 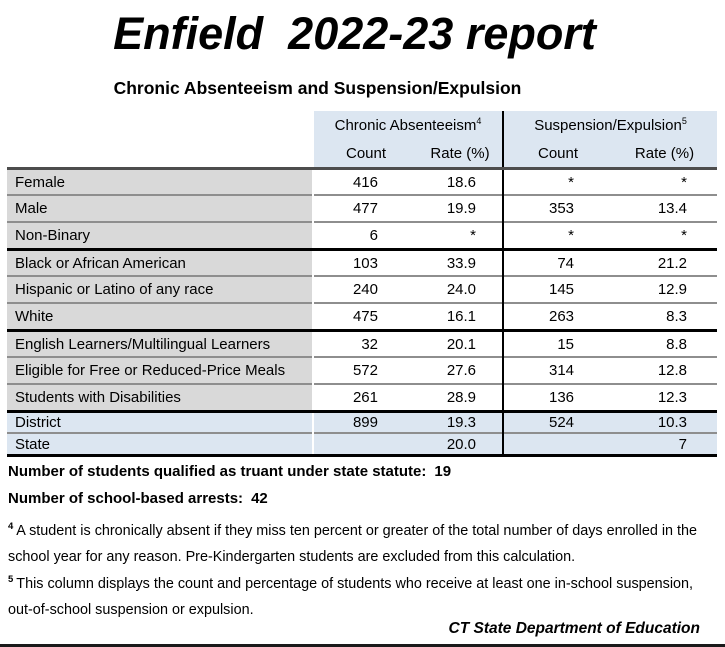 I want to click on arrests-summary: Number of school-based arrests: 42, so click(x=366, y=498).